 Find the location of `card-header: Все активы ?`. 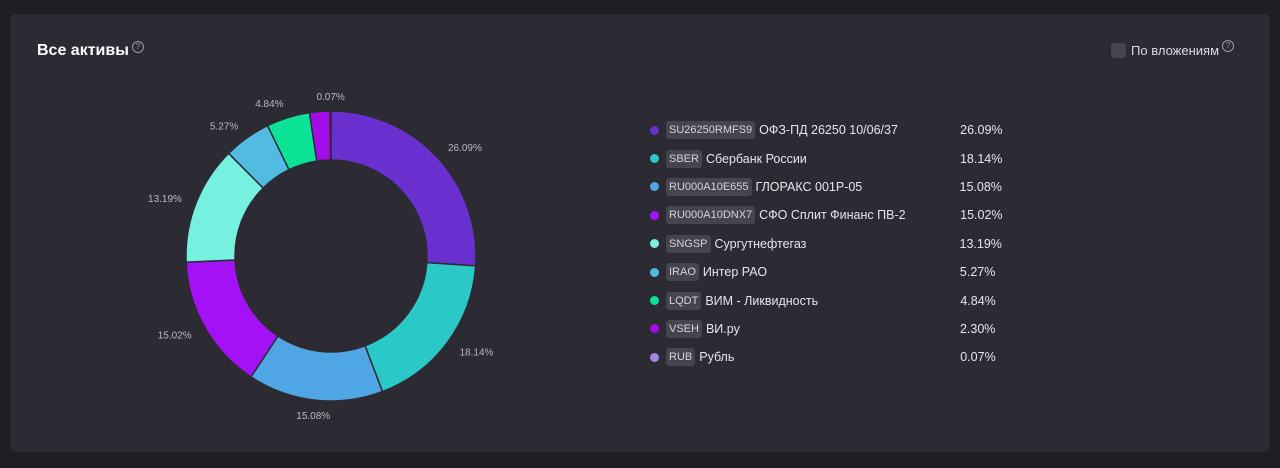

card-header: Все активы ? is located at coordinates (90, 50).